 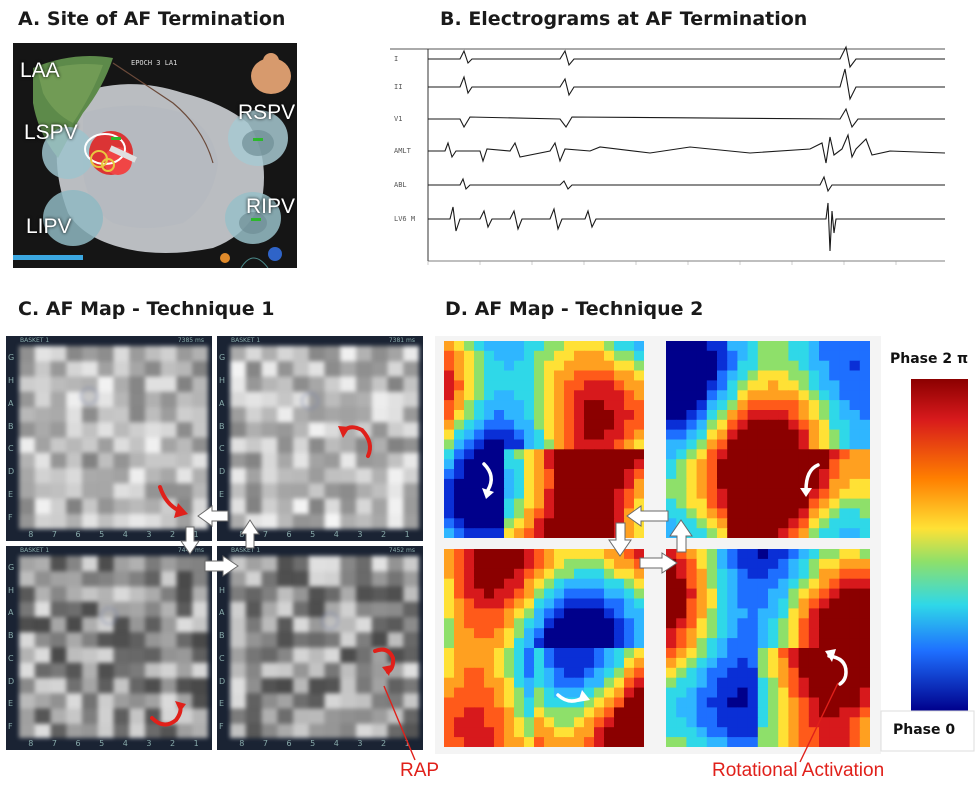 What do you see at coordinates (624, 19) in the screenshot?
I see `panel-b-title: B. Electrograms at AF Termination` at bounding box center [624, 19].